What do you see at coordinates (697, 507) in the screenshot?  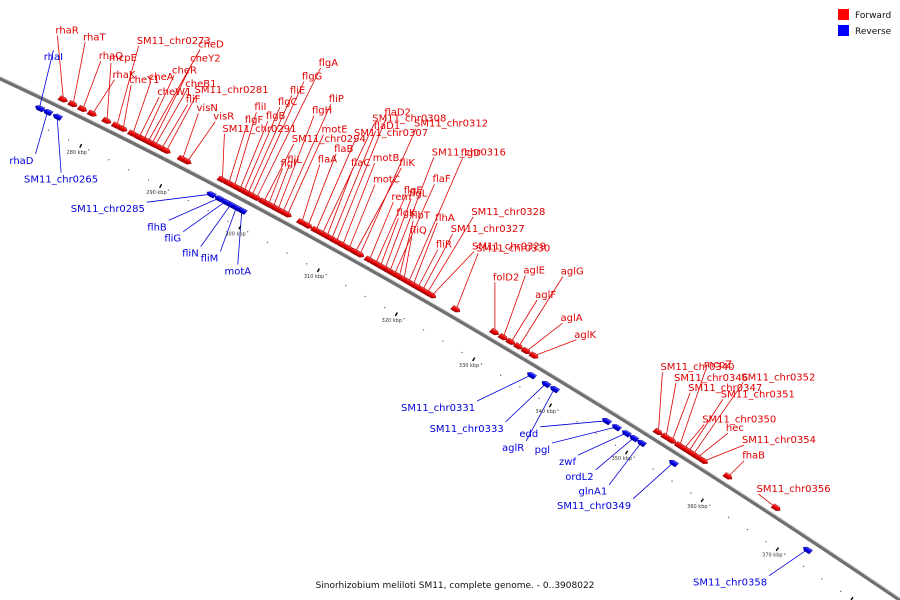 I see `scale-tick-label: 360 kbp` at bounding box center [697, 507].